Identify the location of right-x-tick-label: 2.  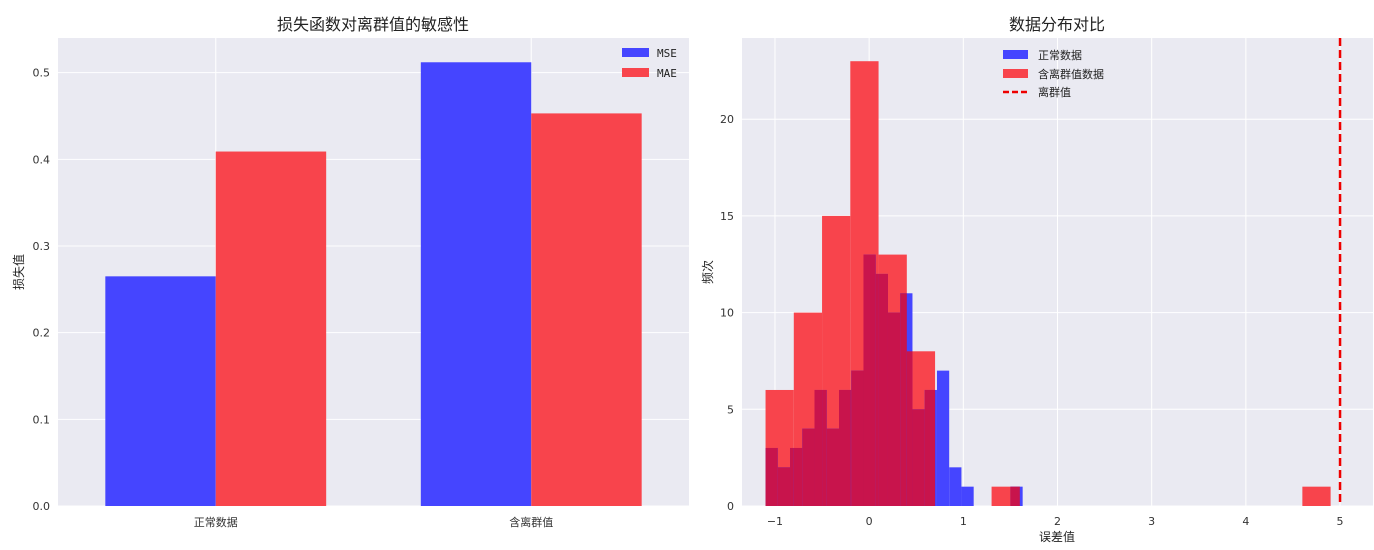
(1057, 521).